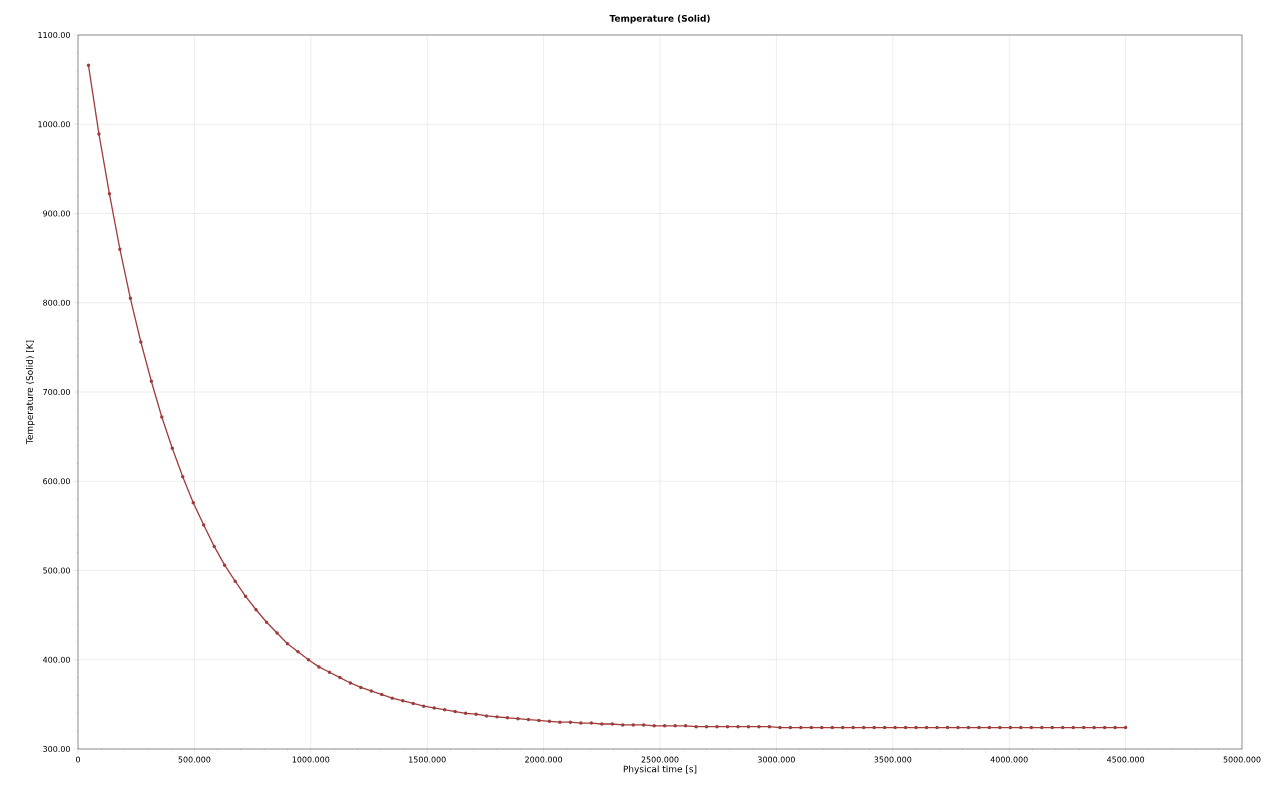 This screenshot has height=800, width=1280. Describe the element at coordinates (30, 392) in the screenshot. I see `y-axis-title: Temperature (Solid) [K]` at that location.